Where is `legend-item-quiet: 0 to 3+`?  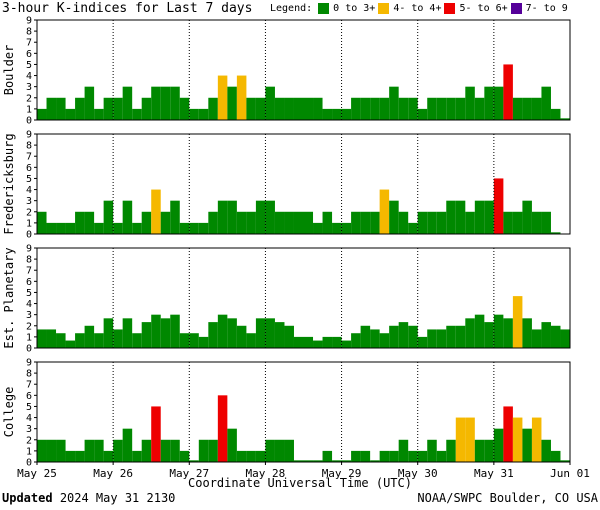 legend-item-quiet: 0 to 3+ is located at coordinates (346, 8).